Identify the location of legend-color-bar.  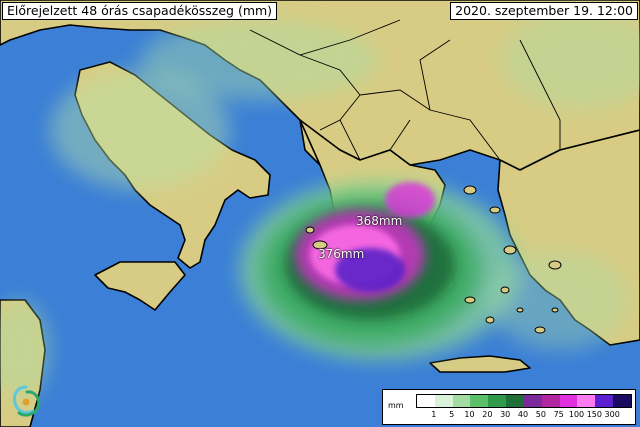
(524, 401).